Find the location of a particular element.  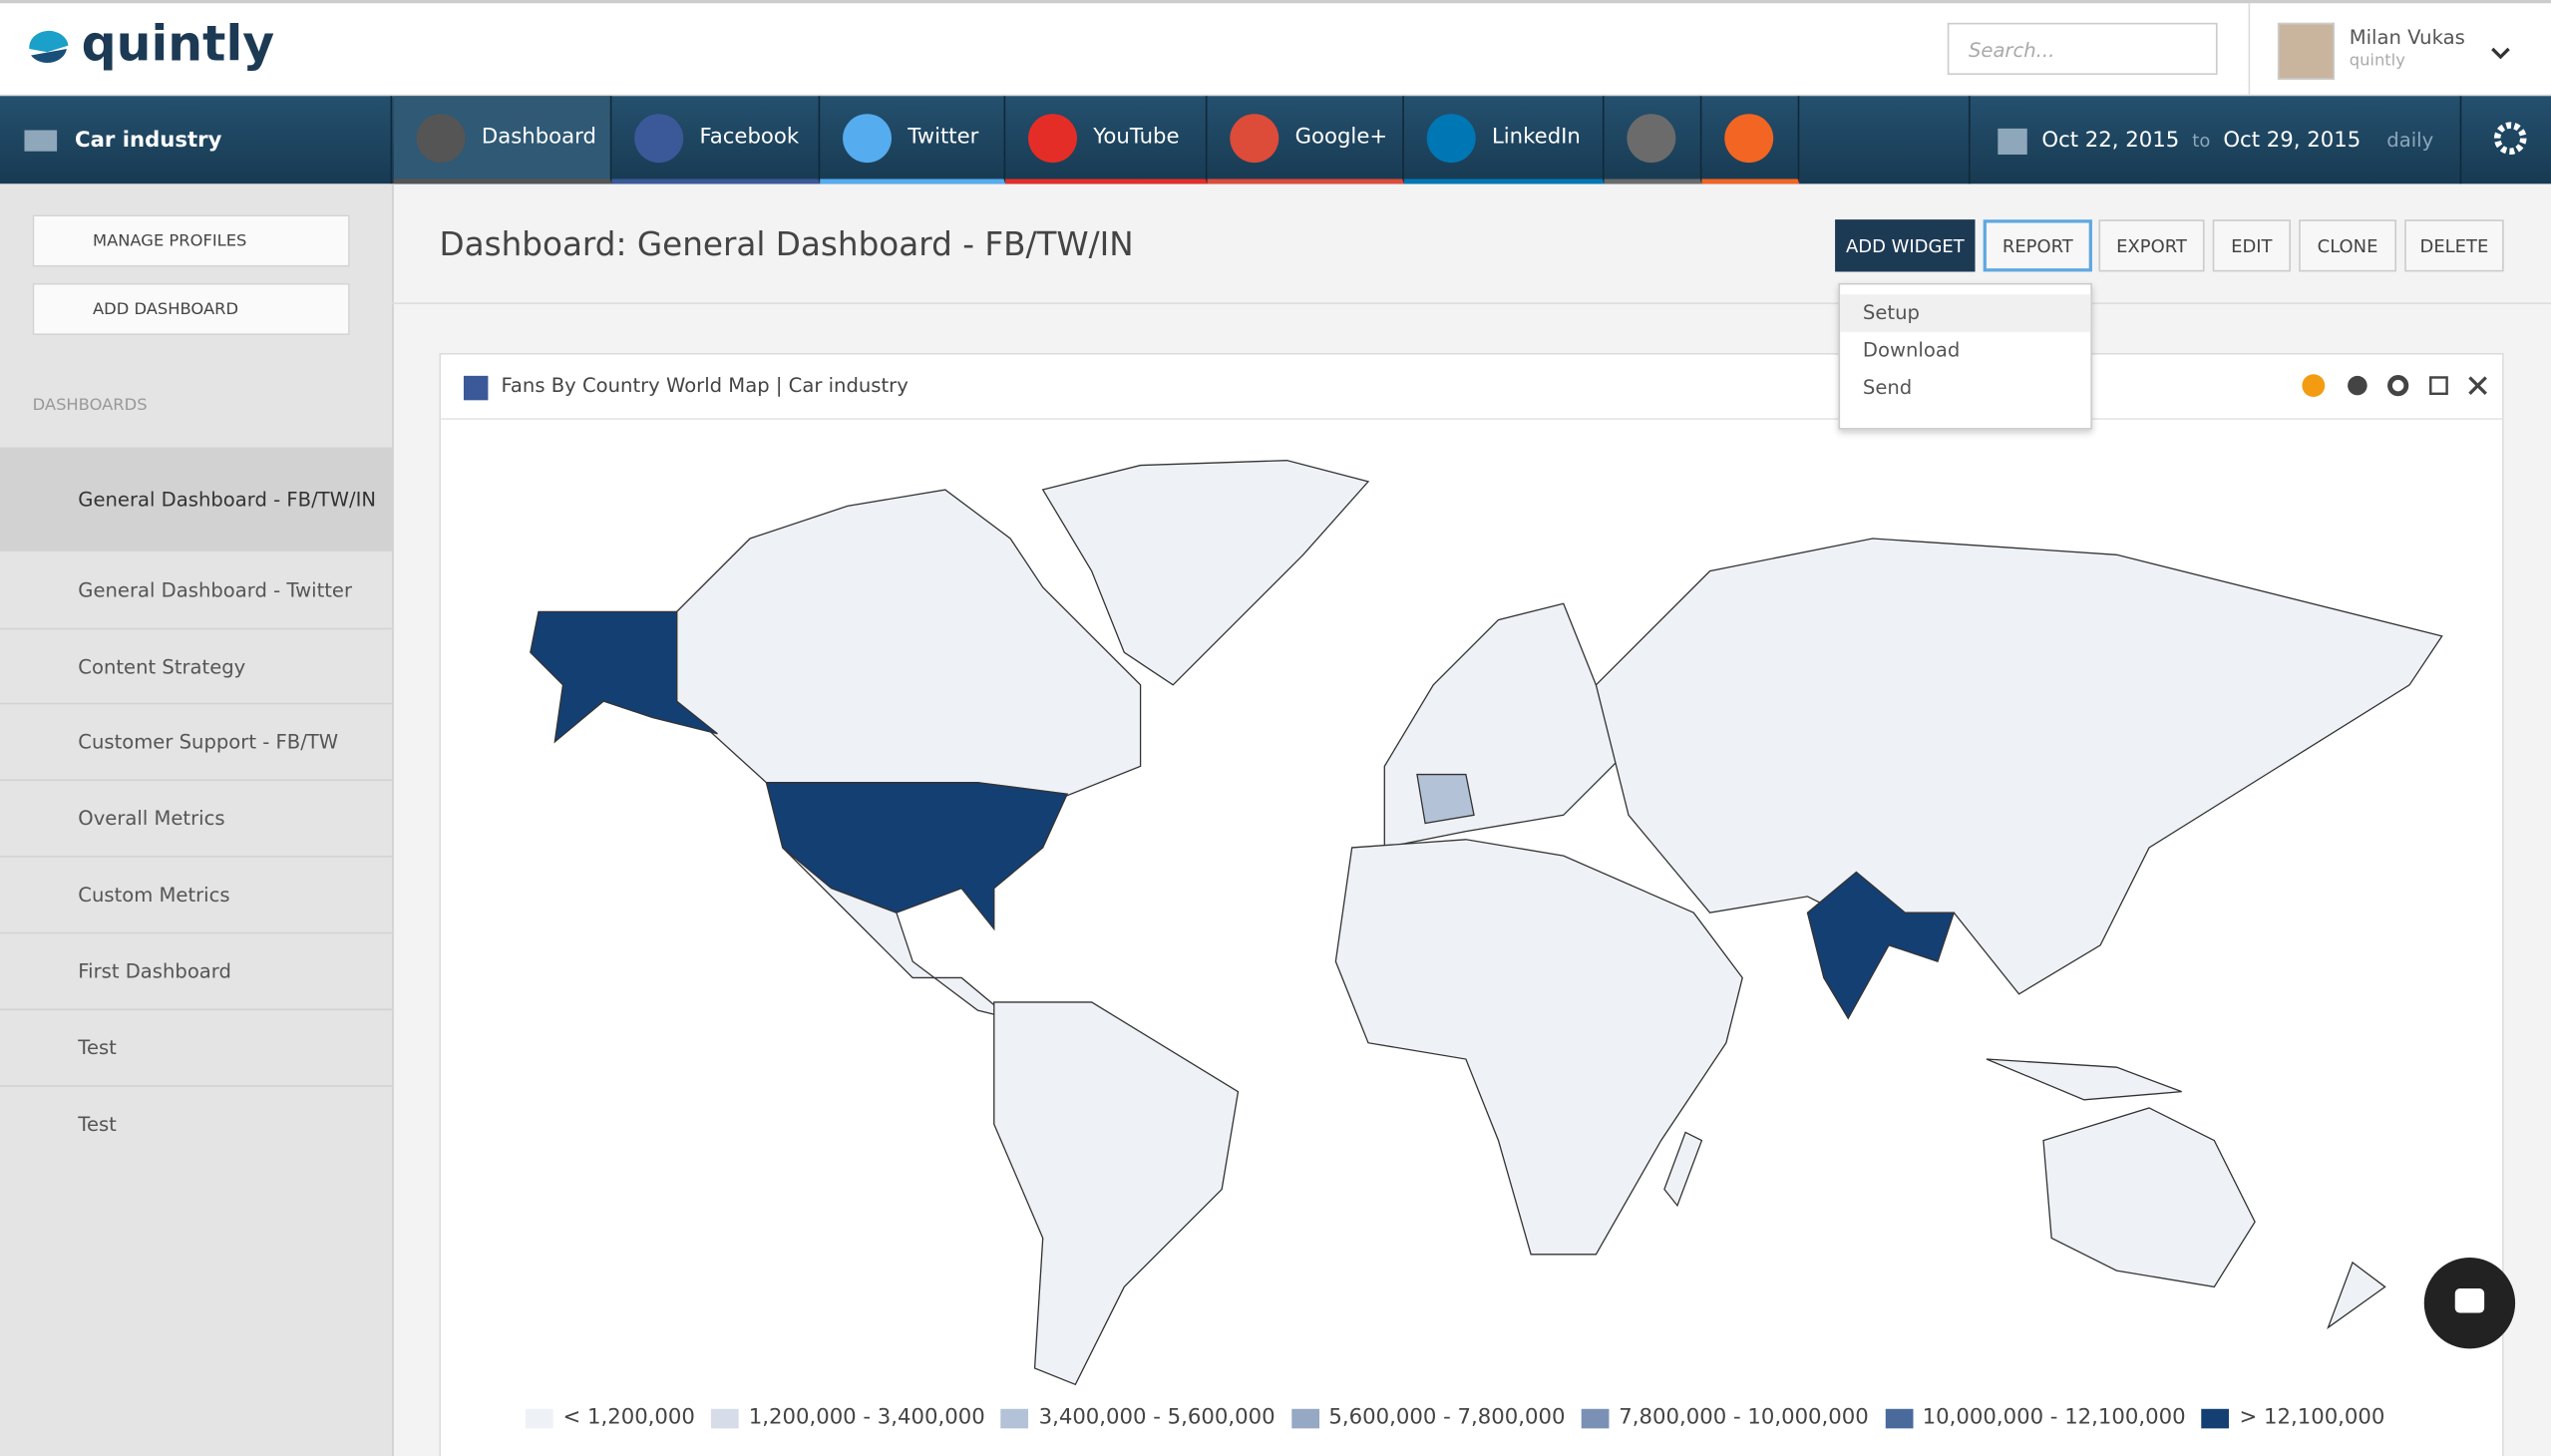

menu-item: Download is located at coordinates (1912, 350).